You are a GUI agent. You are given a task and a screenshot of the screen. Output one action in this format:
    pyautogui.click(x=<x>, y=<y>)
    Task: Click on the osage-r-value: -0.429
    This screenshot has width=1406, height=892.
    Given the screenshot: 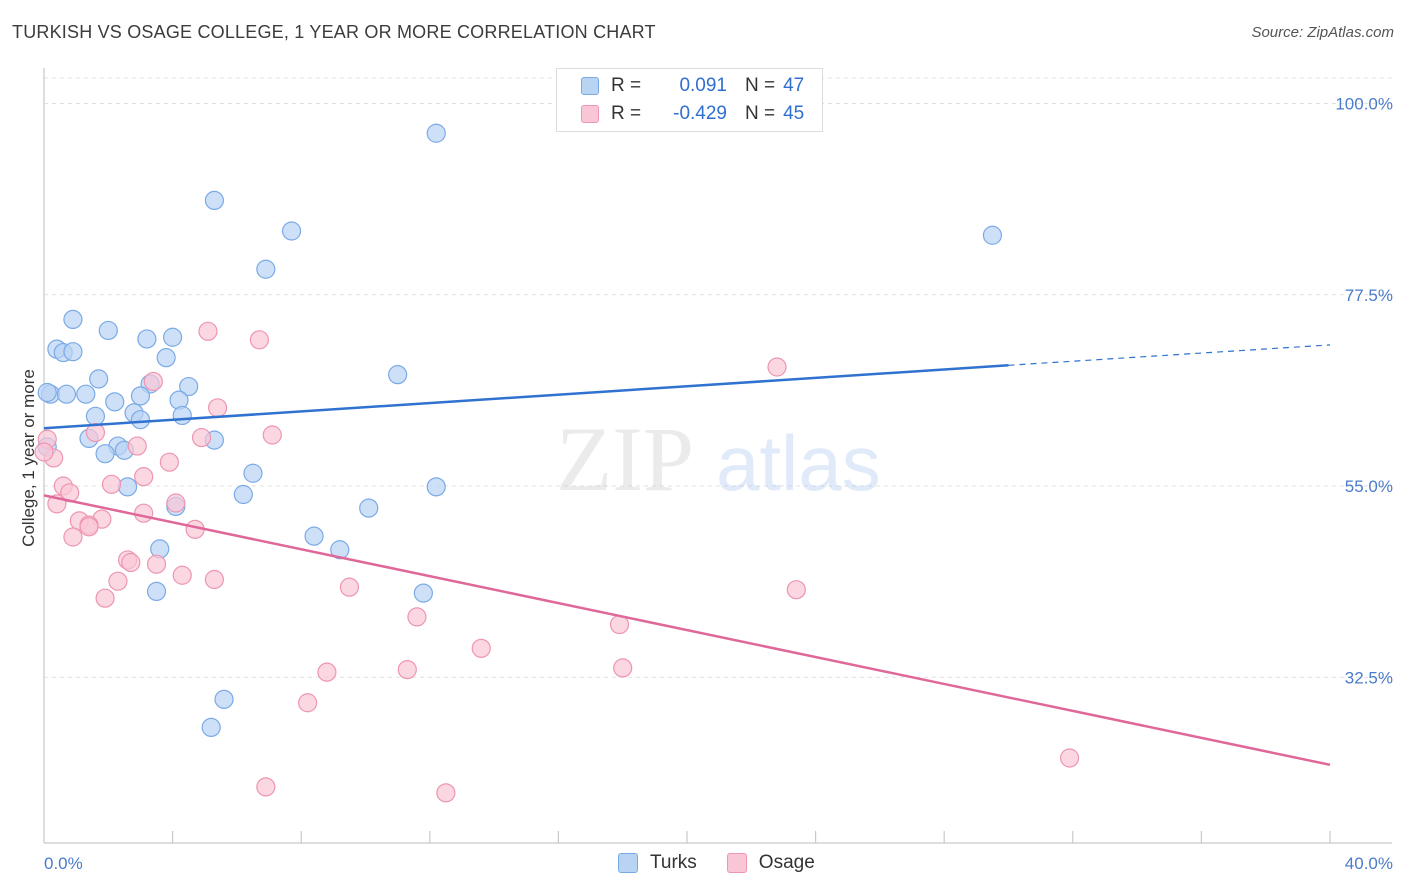 What is the action you would take?
    pyautogui.click(x=700, y=113)
    